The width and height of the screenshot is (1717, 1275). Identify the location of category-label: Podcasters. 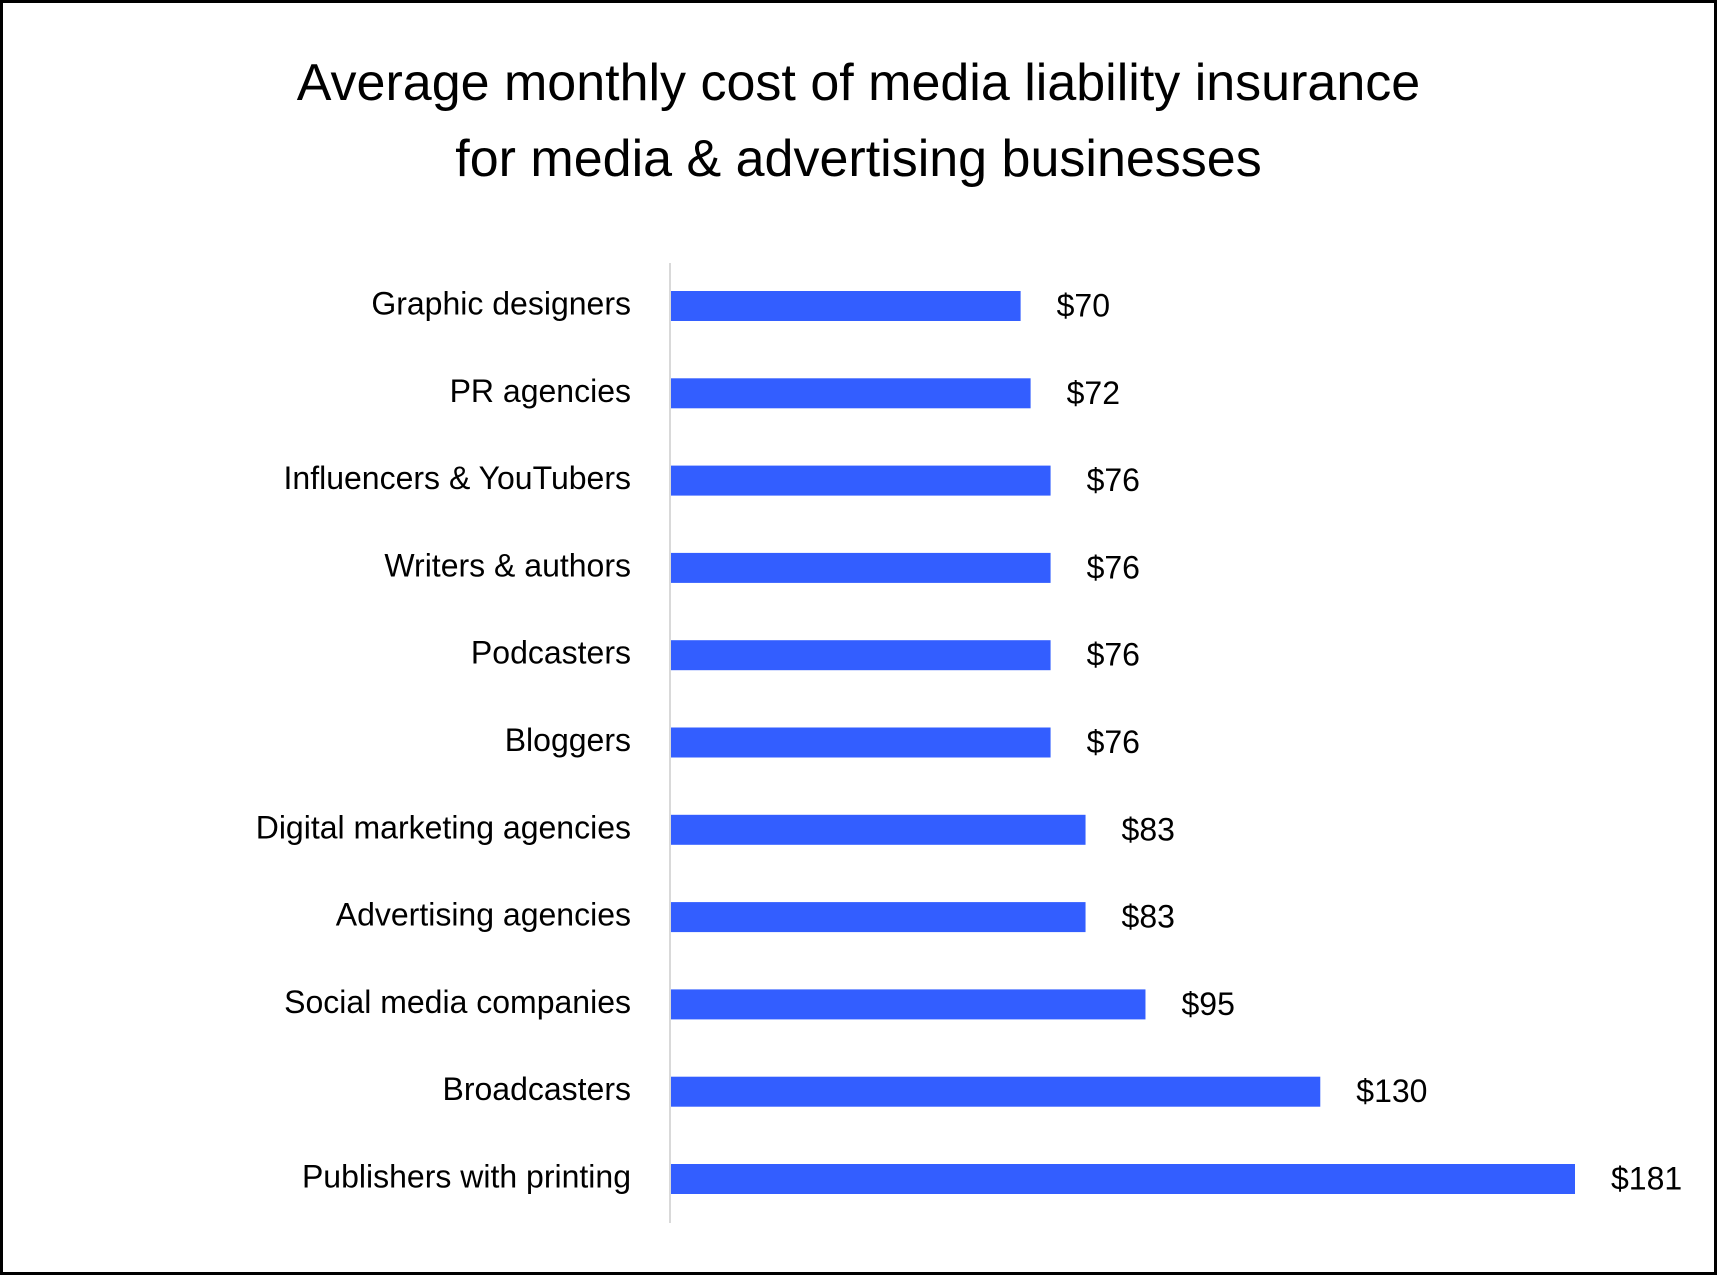
(551, 653).